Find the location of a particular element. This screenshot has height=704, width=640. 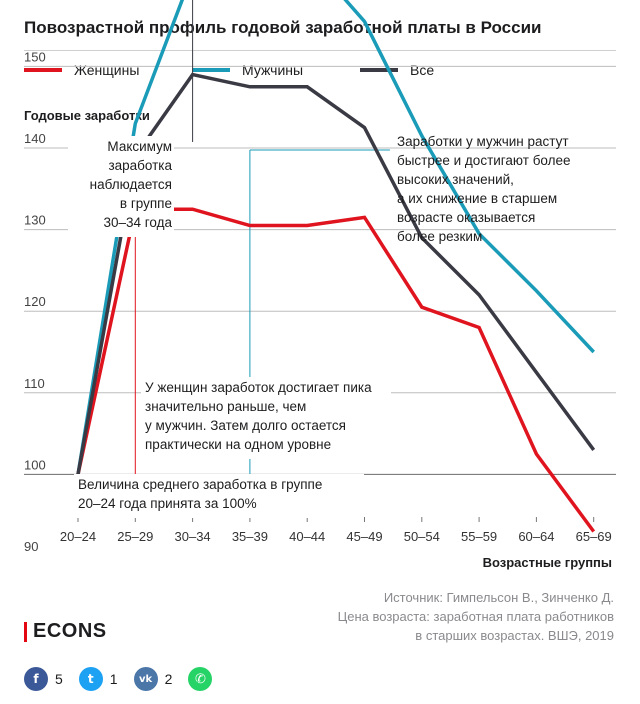

y-tick-label: 90 is located at coordinates (31, 546).